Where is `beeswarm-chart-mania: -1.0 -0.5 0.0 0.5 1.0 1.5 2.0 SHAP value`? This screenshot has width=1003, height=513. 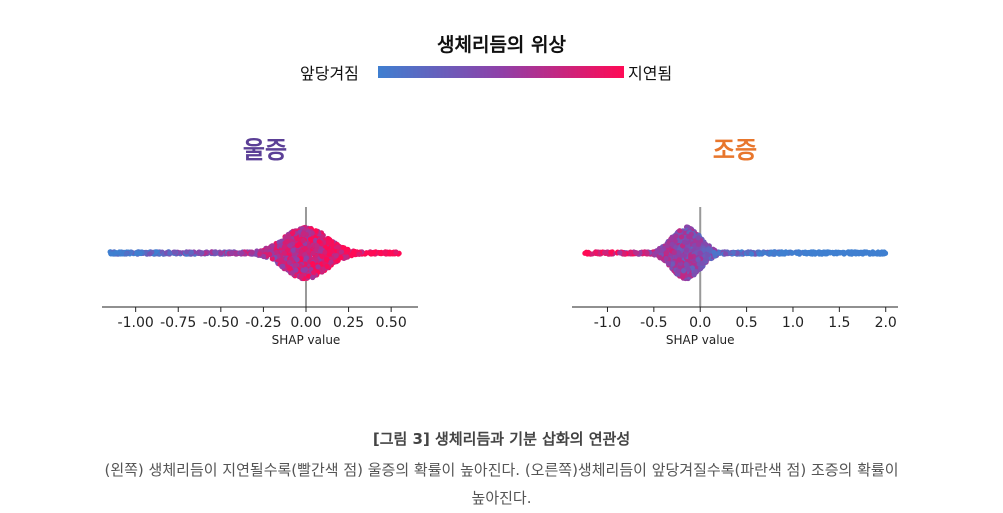 beeswarm-chart-mania: -1.0 -0.5 0.0 0.5 1.0 1.5 2.0 SHAP value is located at coordinates (735, 277).